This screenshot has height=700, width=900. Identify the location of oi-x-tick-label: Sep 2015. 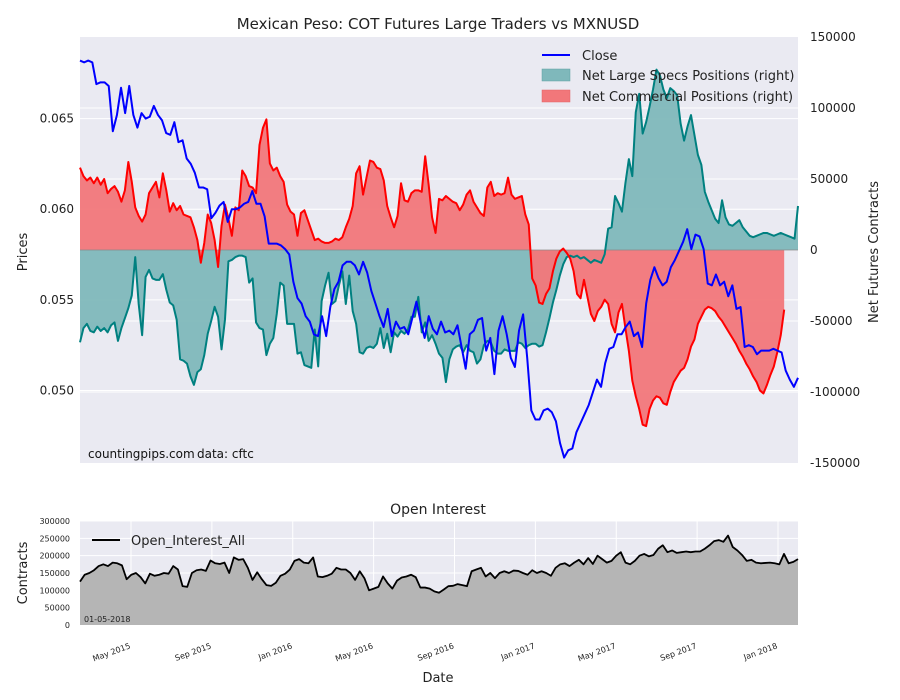
(193, 651).